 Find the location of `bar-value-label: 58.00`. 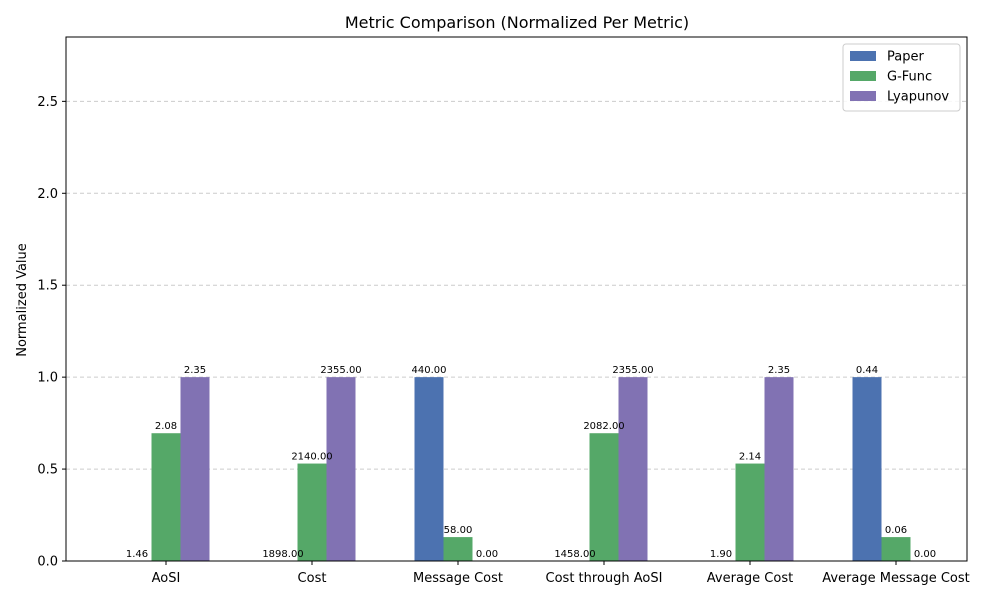

bar-value-label: 58.00 is located at coordinates (458, 530).